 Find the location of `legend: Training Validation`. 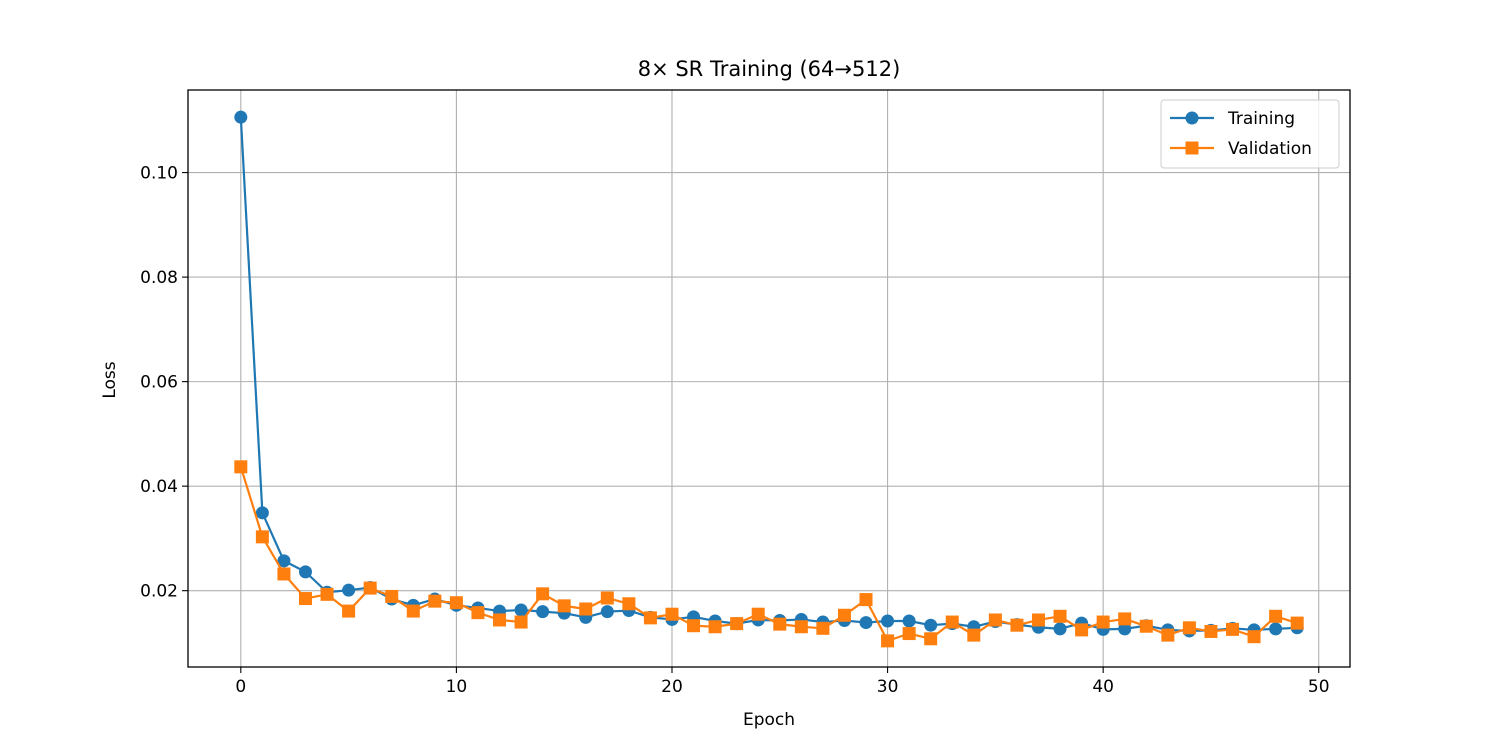

legend: Training Validation is located at coordinates (1250, 134).